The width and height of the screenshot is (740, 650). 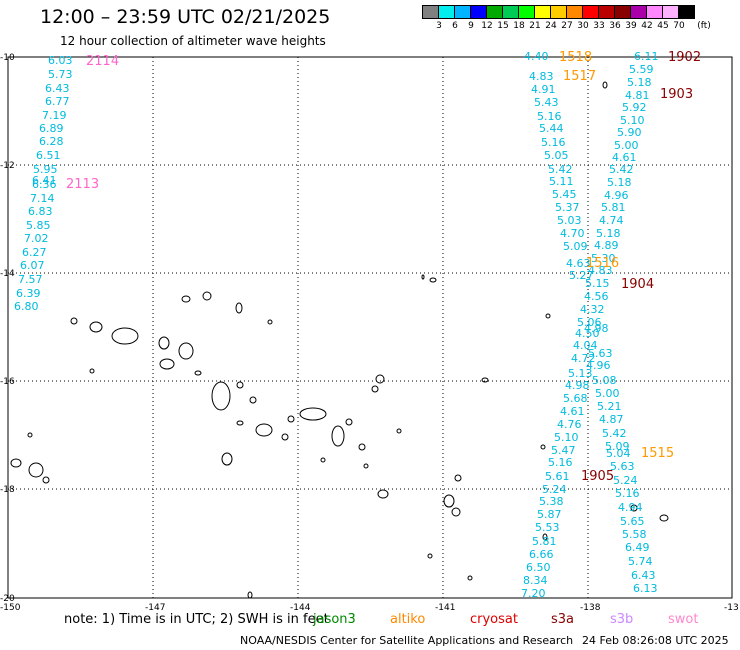 What do you see at coordinates (535, 26) in the screenshot?
I see `colorbar-tick-label: 21` at bounding box center [535, 26].